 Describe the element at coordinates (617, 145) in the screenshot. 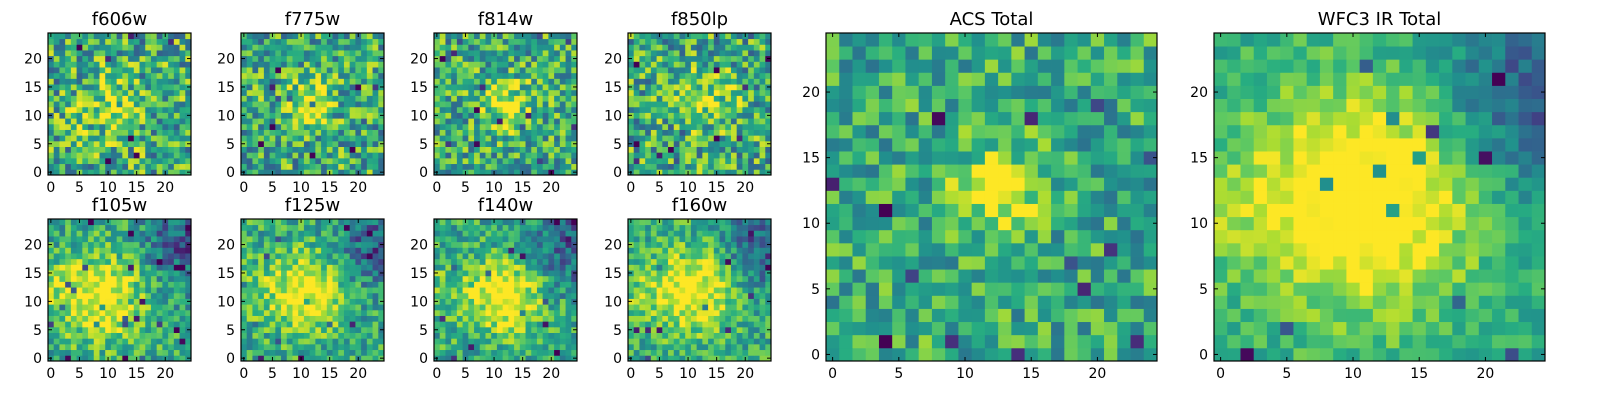

I see `y-tick-label: 5` at that location.